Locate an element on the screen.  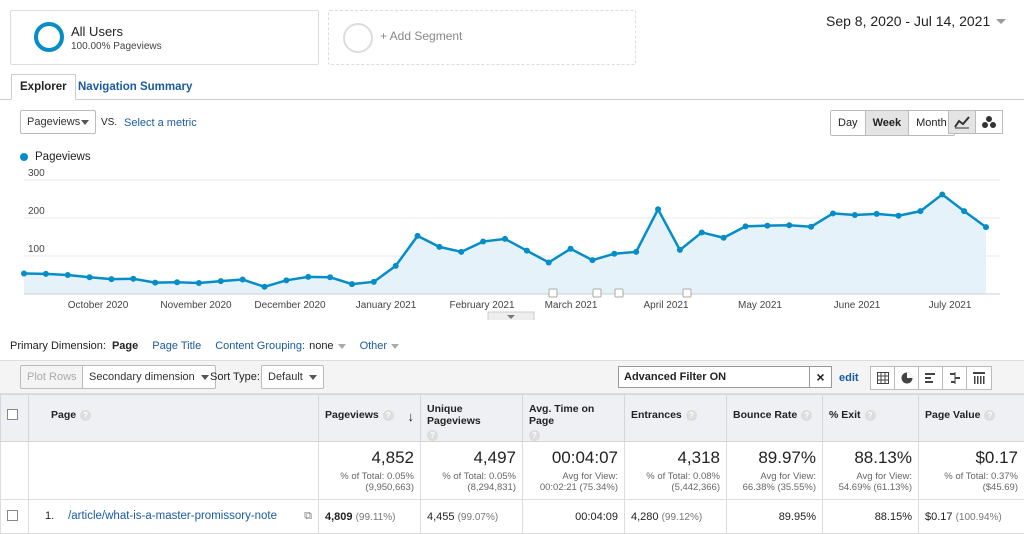
add-segment-ring-icon is located at coordinates (358, 38).